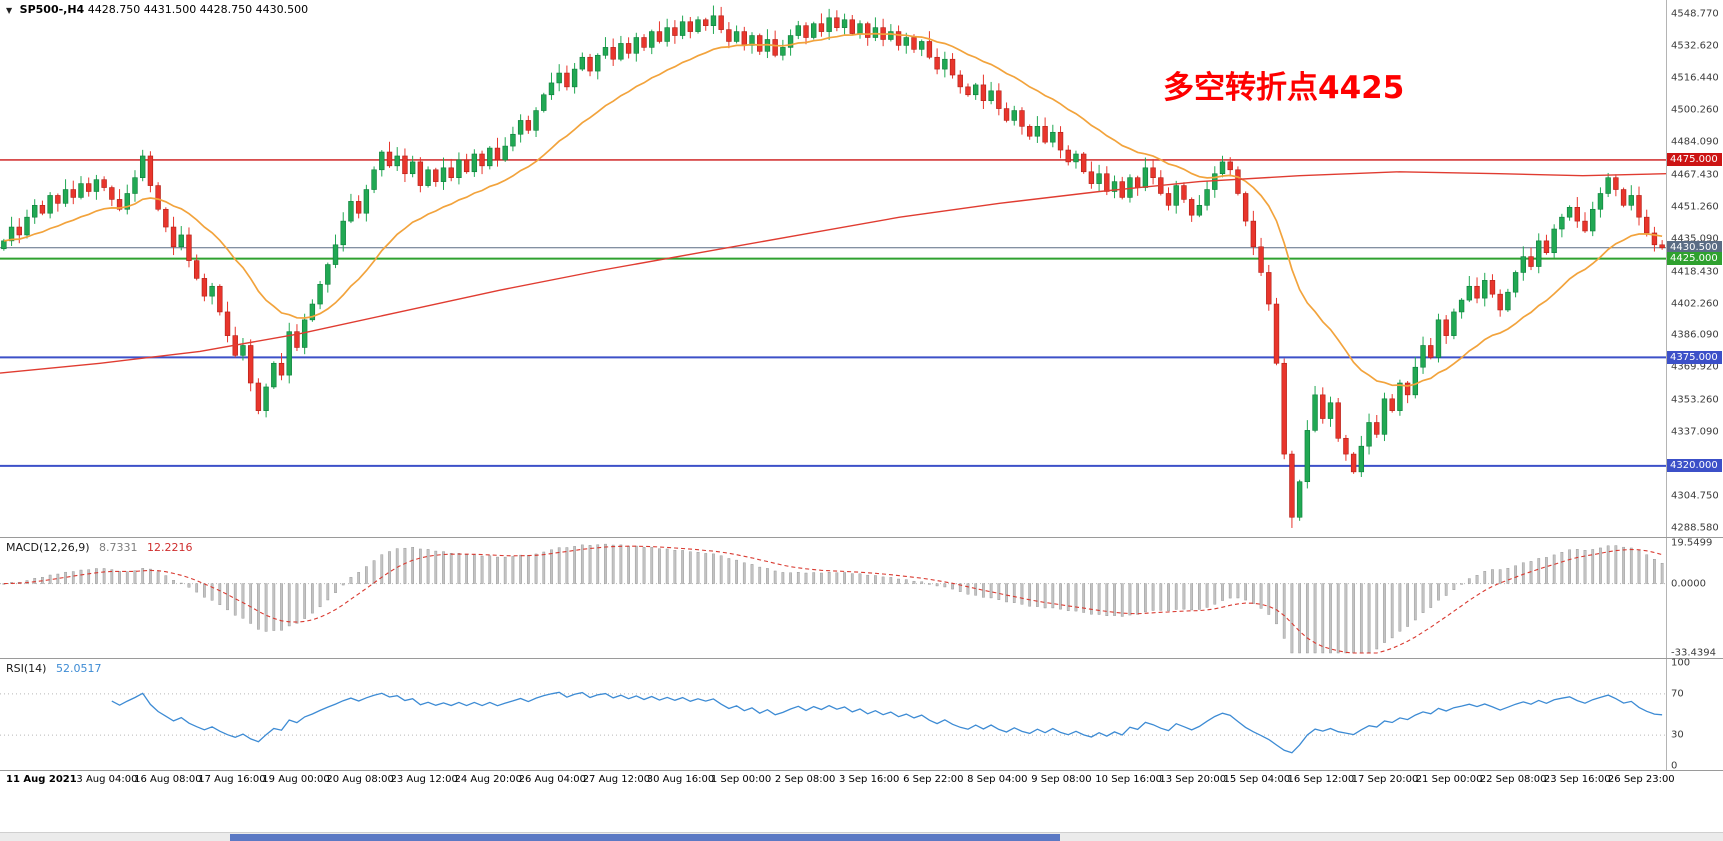 The width and height of the screenshot is (1723, 841). What do you see at coordinates (805, 779) in the screenshot?
I see `time-label: 2 Sep 08:00` at bounding box center [805, 779].